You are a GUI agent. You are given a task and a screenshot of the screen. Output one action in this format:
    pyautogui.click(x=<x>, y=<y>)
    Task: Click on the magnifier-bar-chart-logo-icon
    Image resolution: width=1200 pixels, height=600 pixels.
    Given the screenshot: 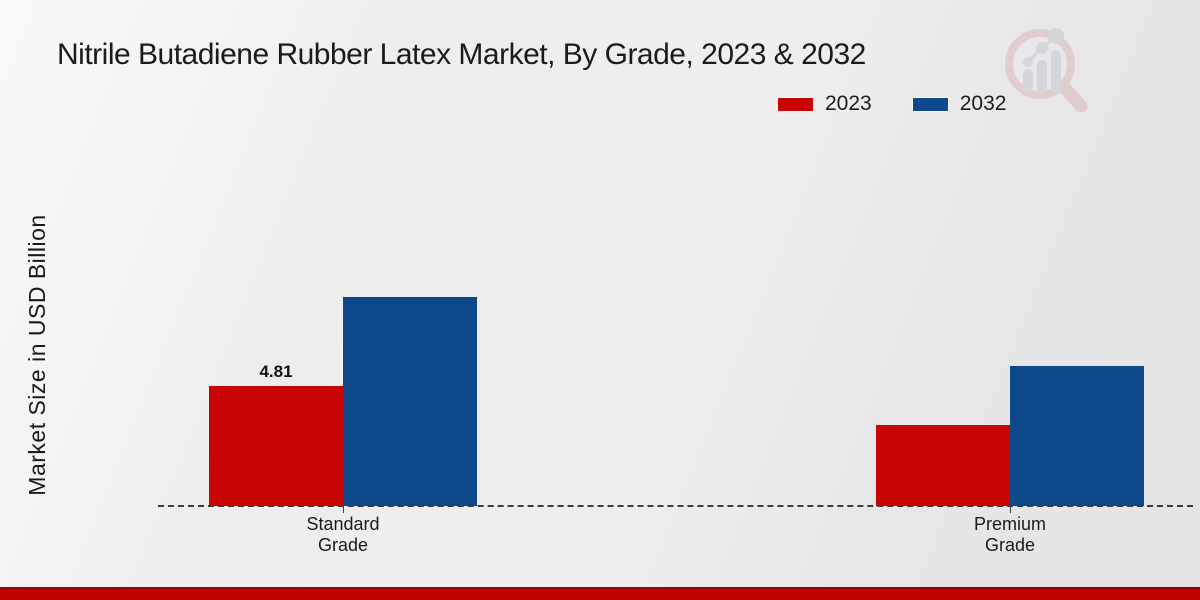 What is the action you would take?
    pyautogui.click(x=1046, y=70)
    